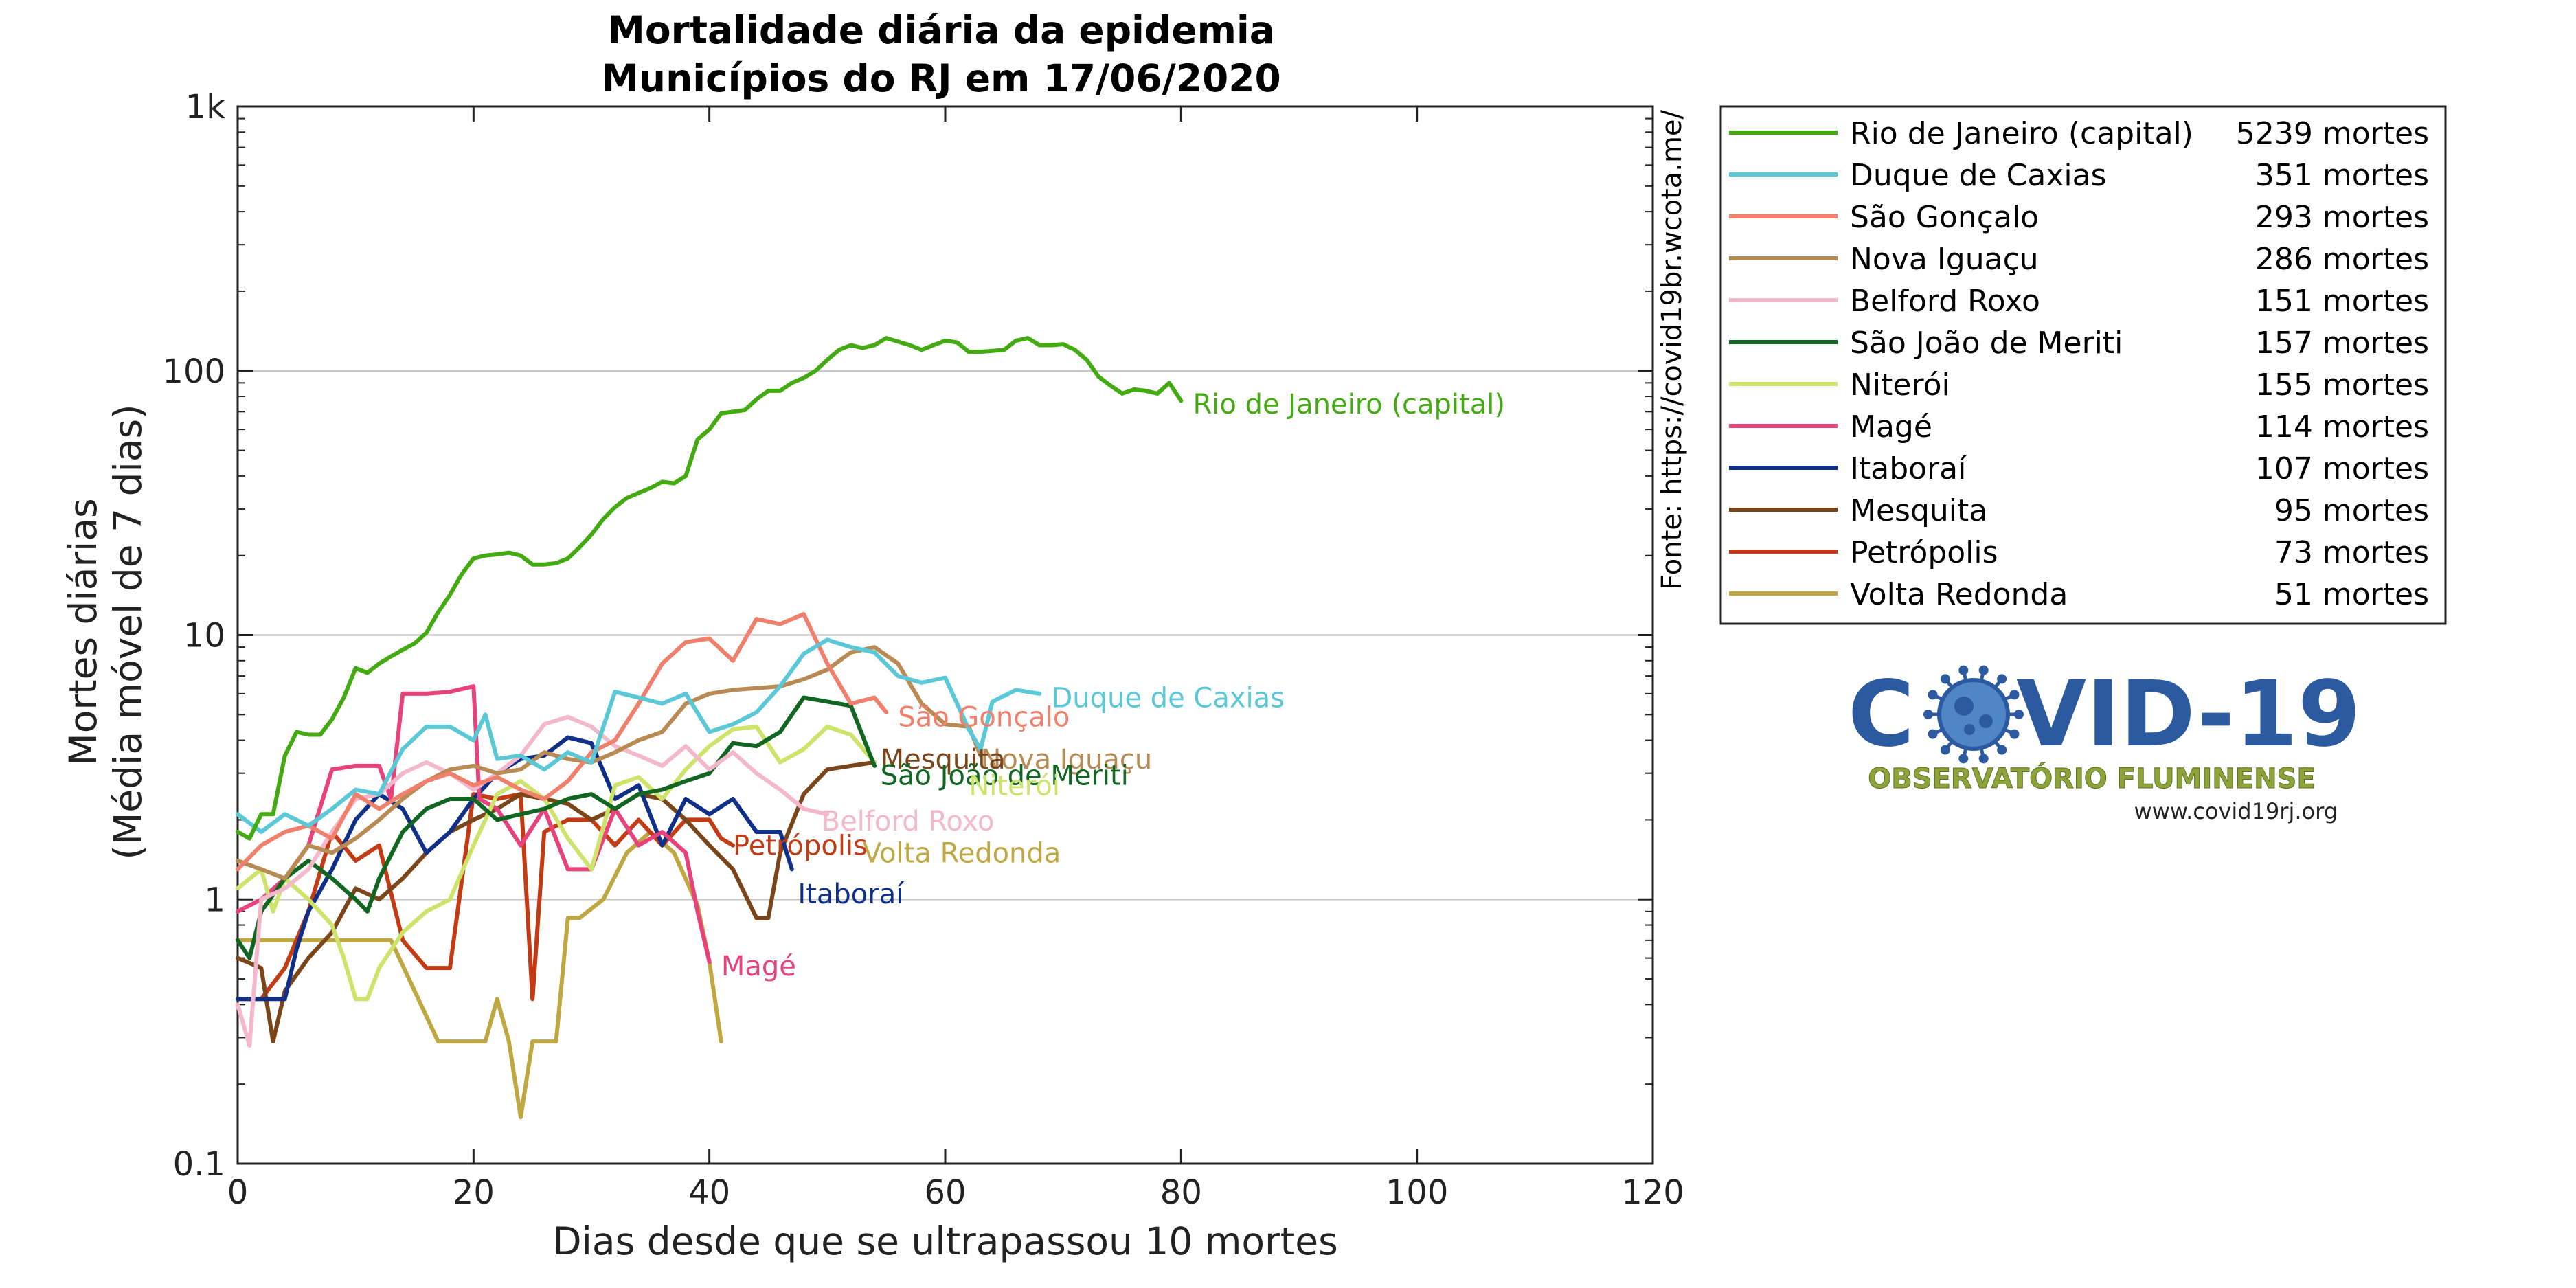  Describe the element at coordinates (2342, 301) in the screenshot. I see `legend-death-count: 151 mortes` at that location.